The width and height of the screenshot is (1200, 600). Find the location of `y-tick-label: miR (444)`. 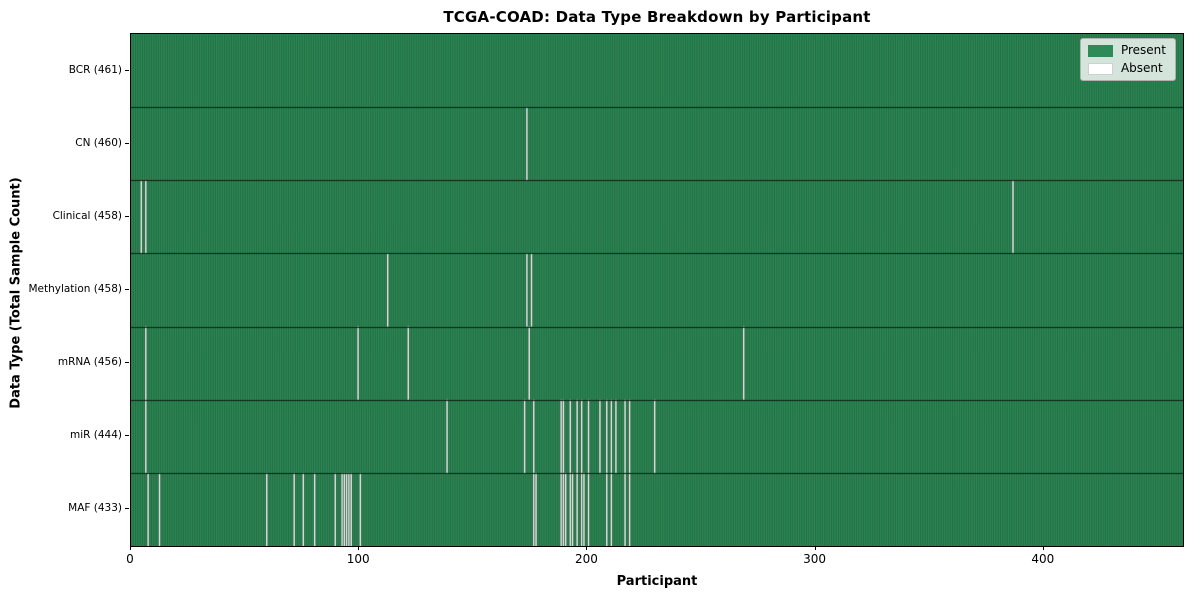

y-tick-label: miR (444) is located at coordinates (95, 435).